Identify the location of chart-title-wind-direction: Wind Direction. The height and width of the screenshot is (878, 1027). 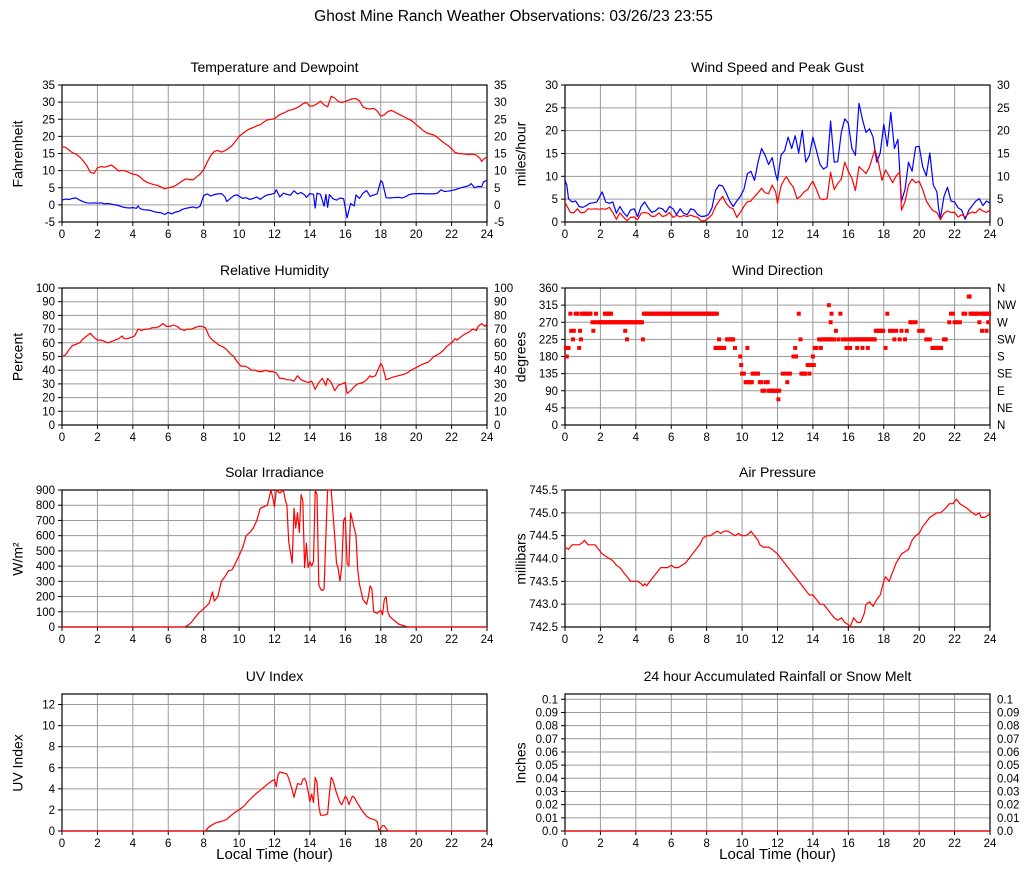
(777, 270).